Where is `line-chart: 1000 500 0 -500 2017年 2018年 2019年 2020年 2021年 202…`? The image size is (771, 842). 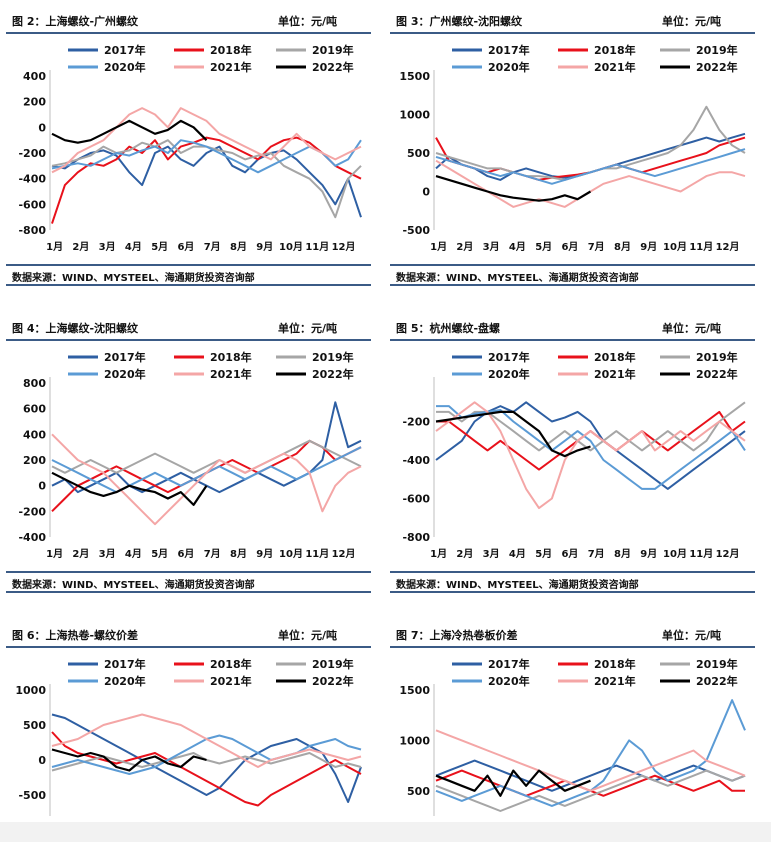 line-chart: 1000 500 0 -500 2017年 2018年 2019年 2020年 2021年 202… is located at coordinates (188, 736).